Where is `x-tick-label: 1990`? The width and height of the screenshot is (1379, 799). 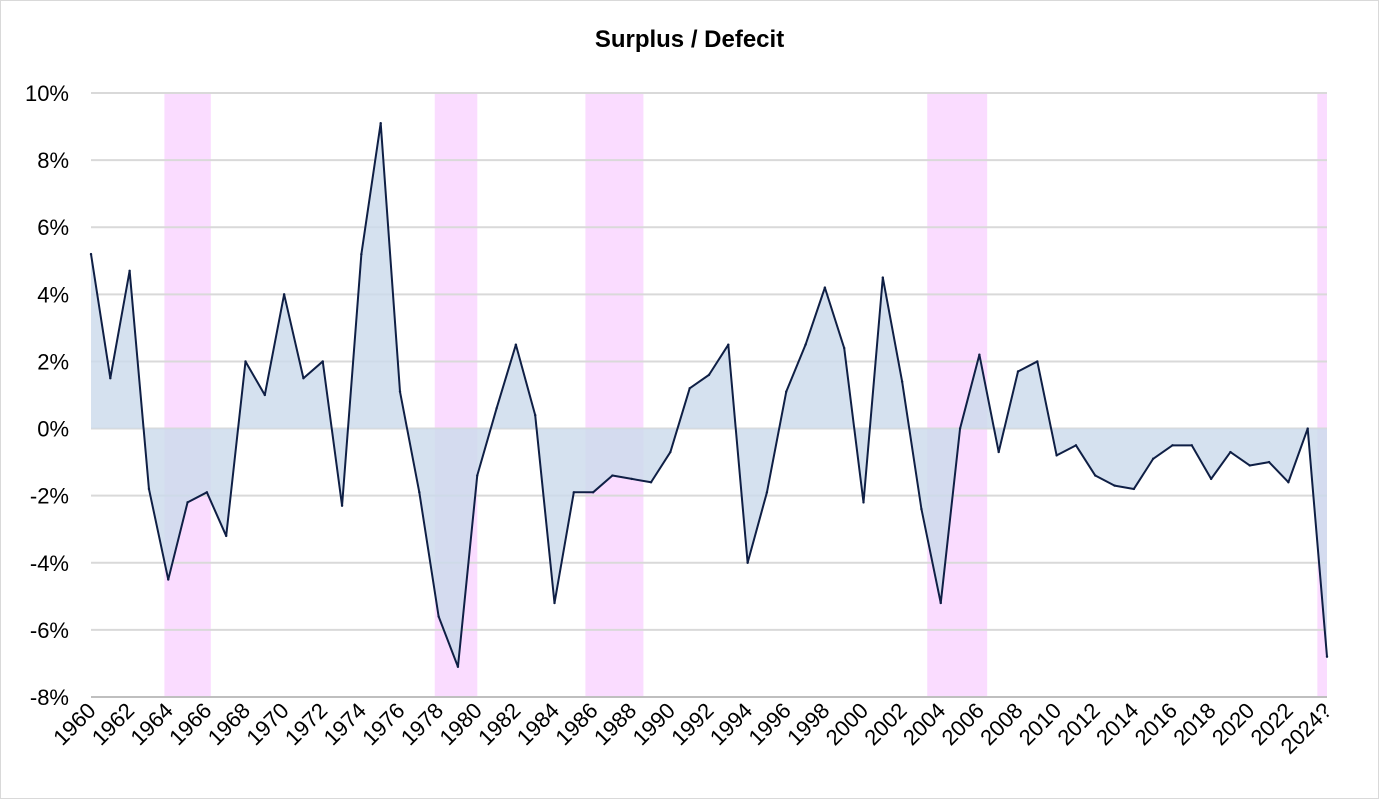
x-tick-label: 1990 is located at coordinates (654, 724).